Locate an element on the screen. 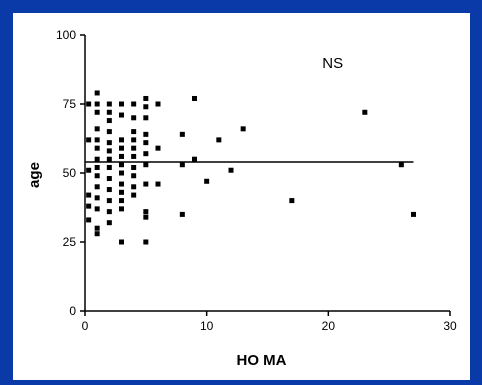  y-axis-title: age is located at coordinates (34, 175).